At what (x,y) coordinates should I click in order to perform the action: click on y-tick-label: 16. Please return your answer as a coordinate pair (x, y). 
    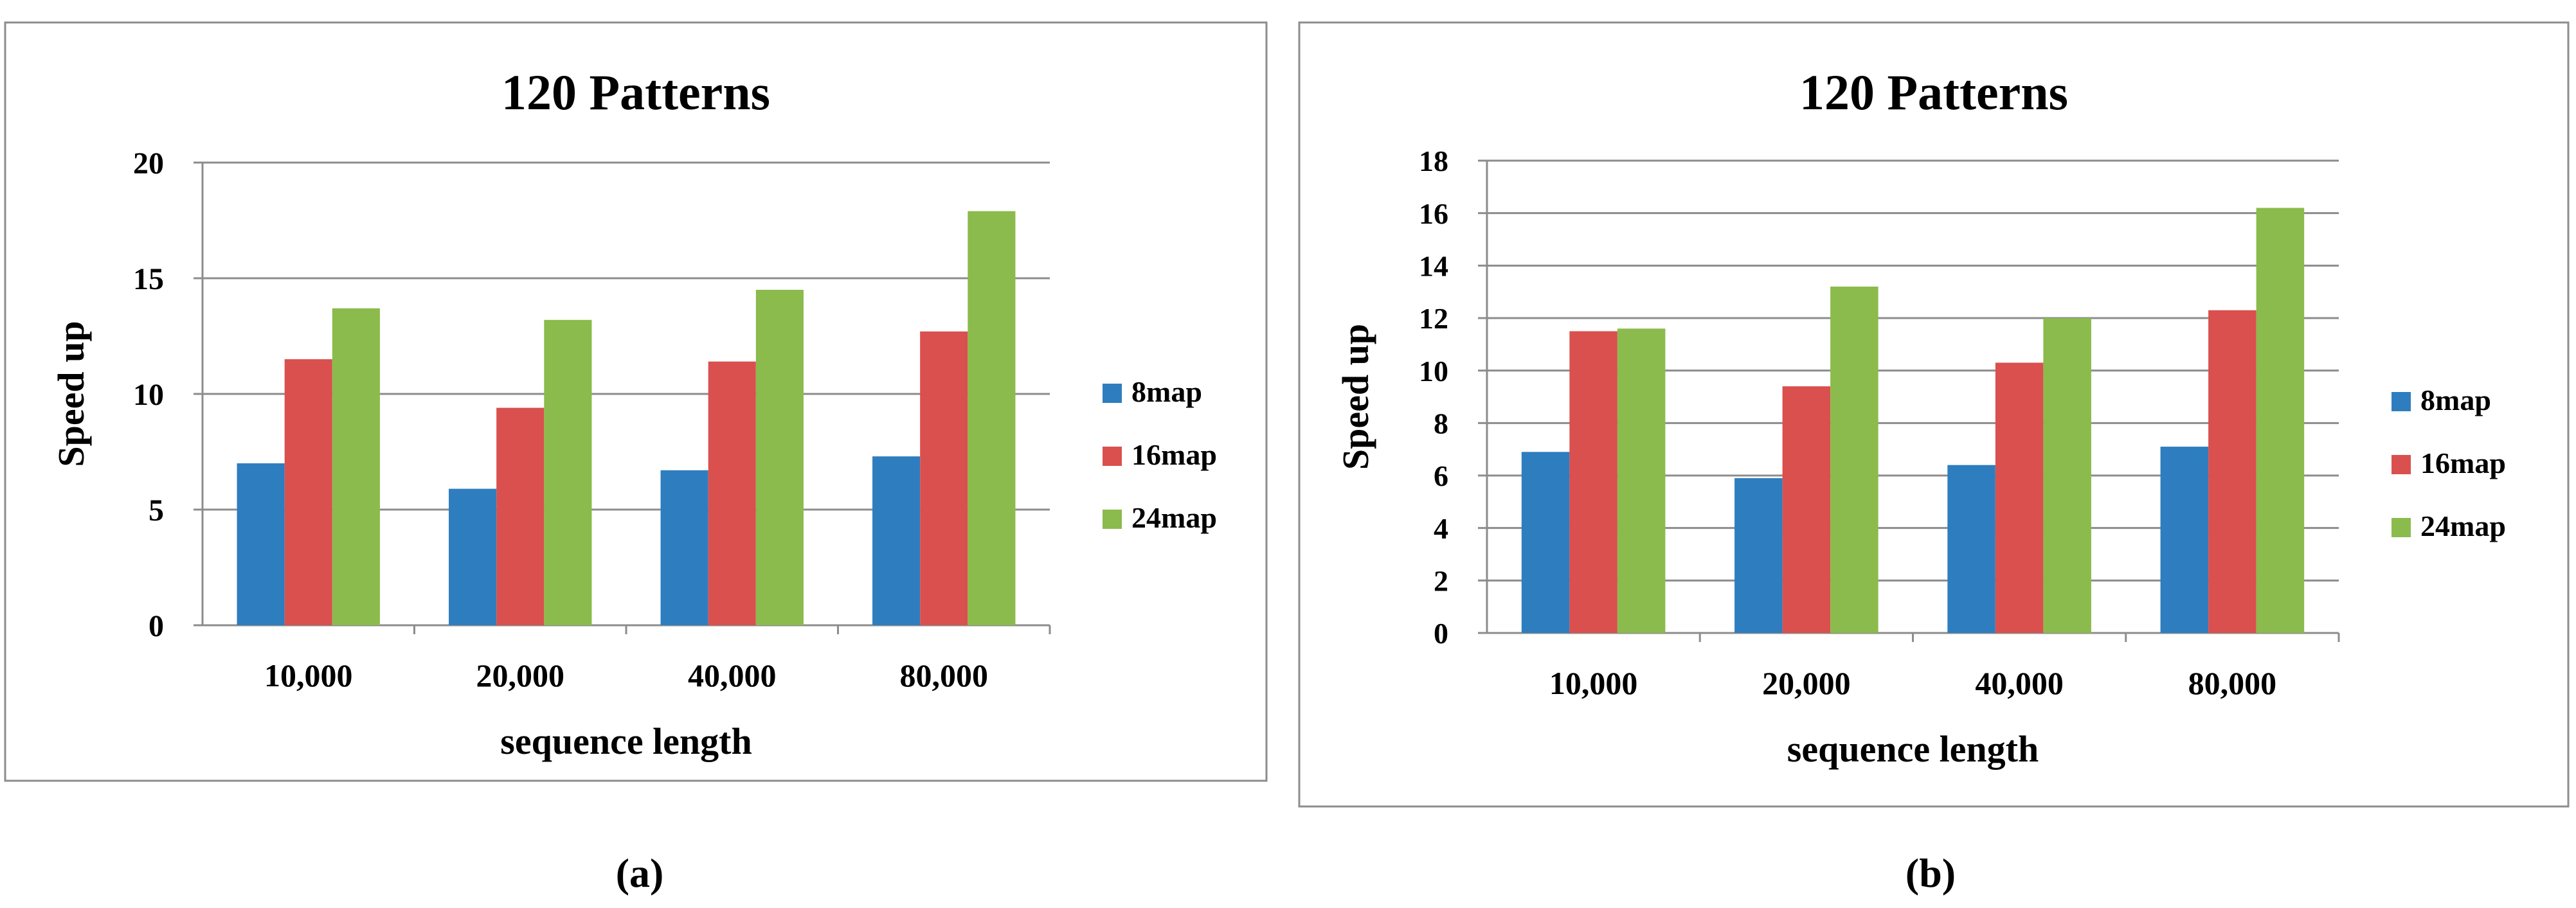
    Looking at the image, I should click on (1433, 214).